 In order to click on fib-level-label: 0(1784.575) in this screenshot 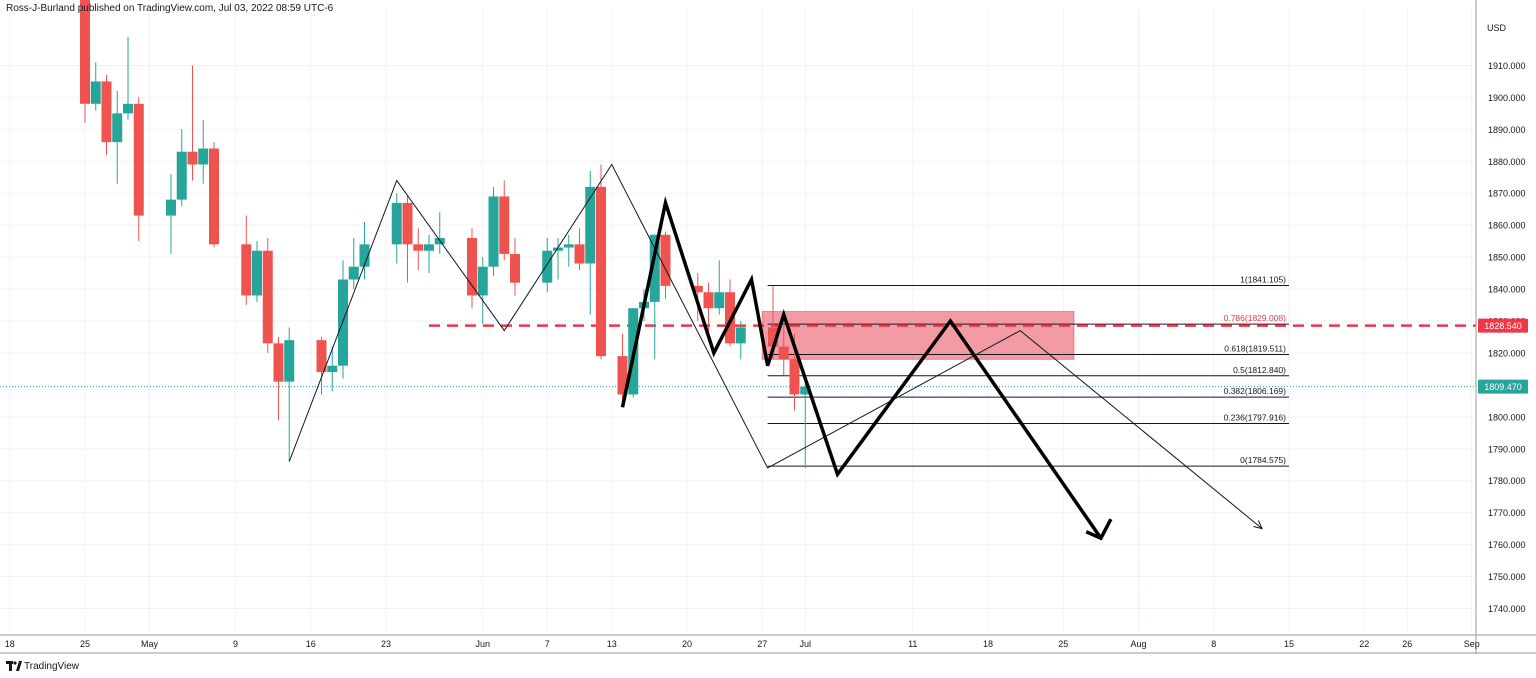, I will do `click(1263, 460)`.